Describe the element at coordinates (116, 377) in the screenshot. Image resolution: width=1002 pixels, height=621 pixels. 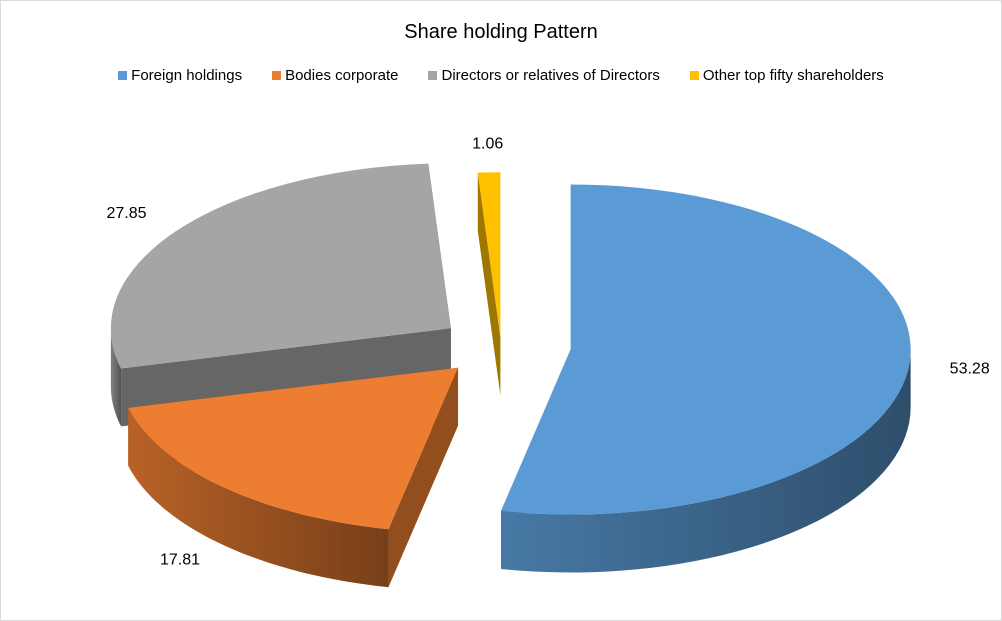
I see `pie-rim-directors` at that location.